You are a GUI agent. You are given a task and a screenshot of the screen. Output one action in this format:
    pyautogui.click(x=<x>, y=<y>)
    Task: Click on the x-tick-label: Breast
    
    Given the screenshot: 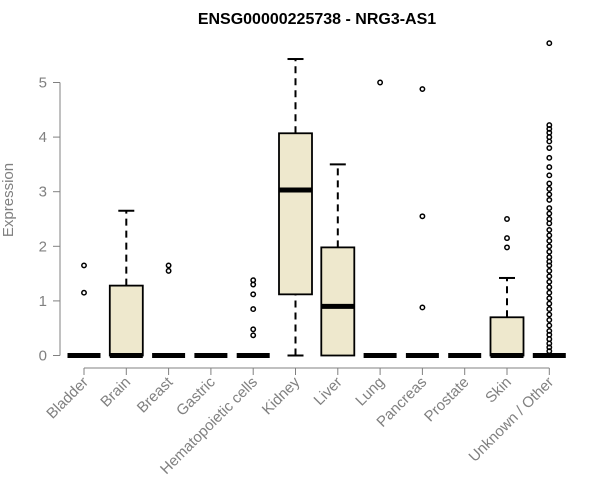 What is the action you would take?
    pyautogui.click(x=155, y=394)
    